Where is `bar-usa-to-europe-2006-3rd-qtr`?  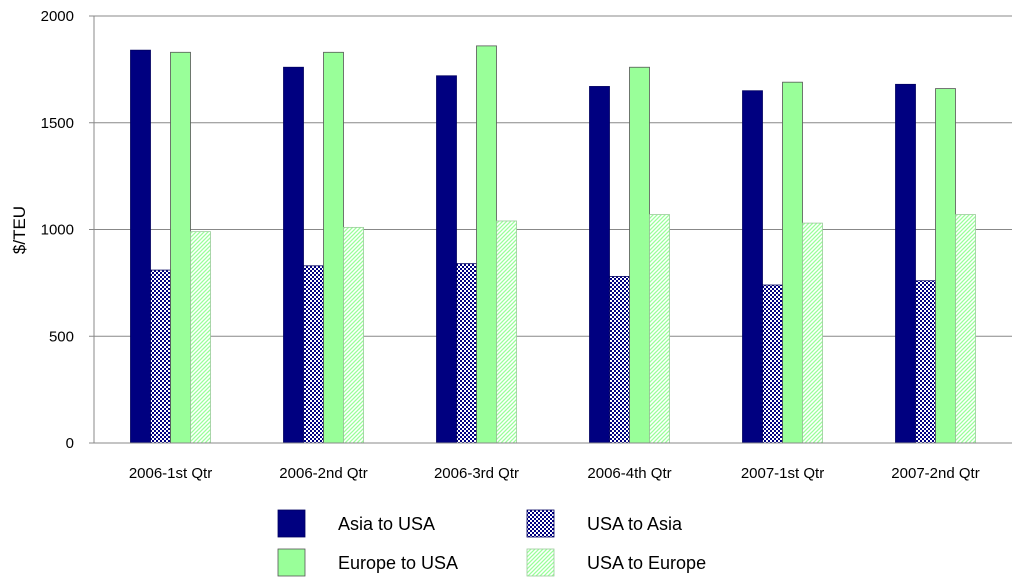 bar-usa-to-europe-2006-3rd-qtr is located at coordinates (506, 332).